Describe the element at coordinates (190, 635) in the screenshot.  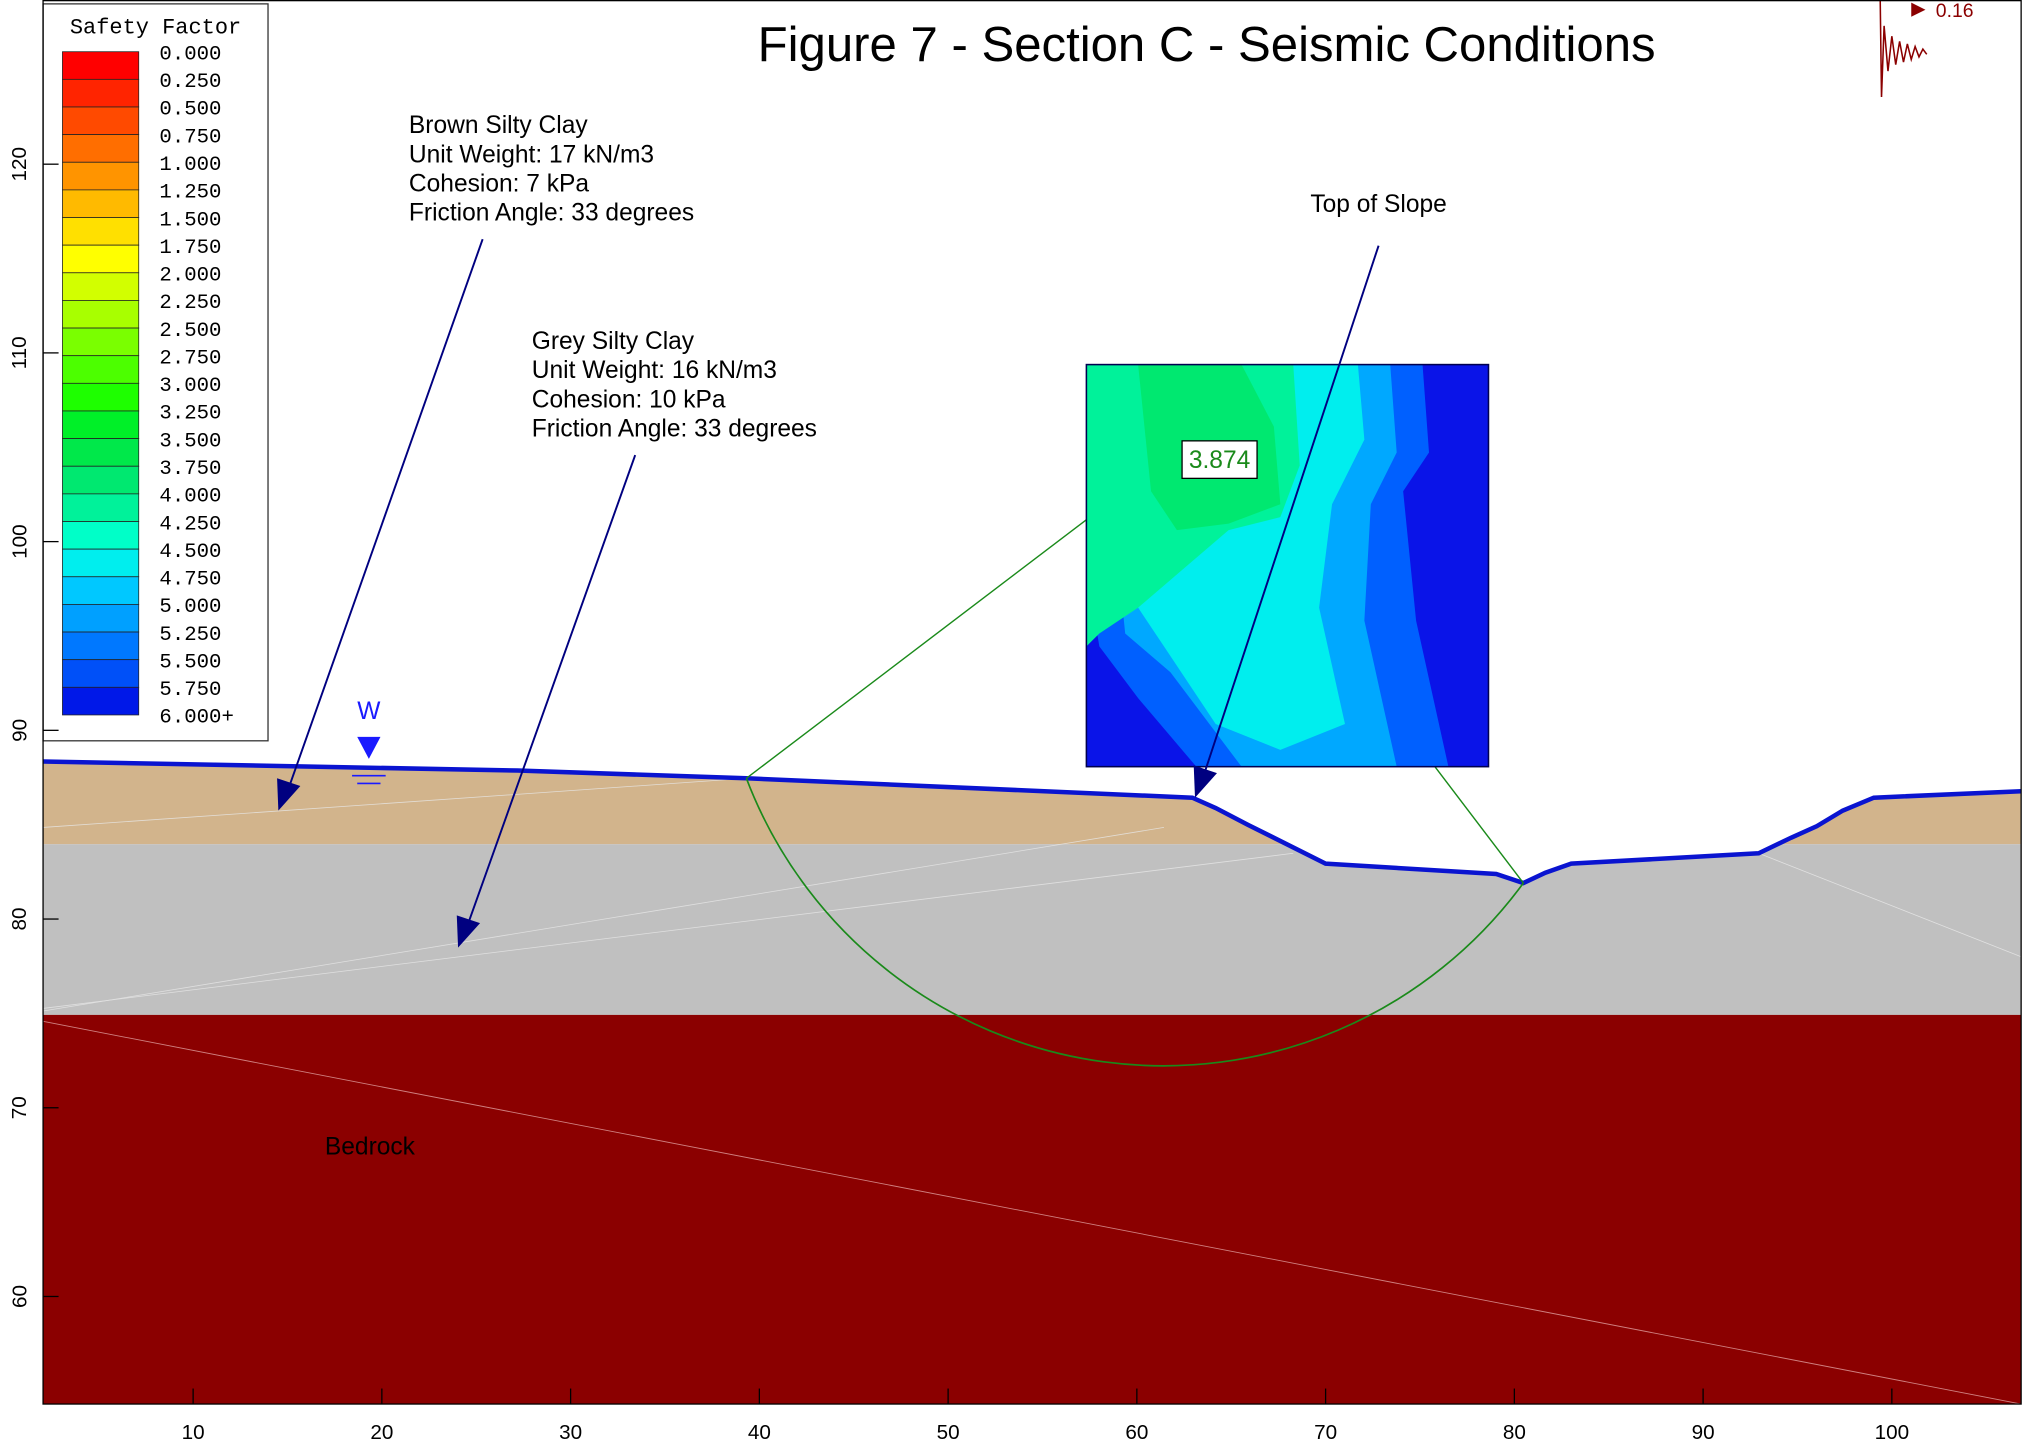
I see `legend-label: 5.250` at that location.